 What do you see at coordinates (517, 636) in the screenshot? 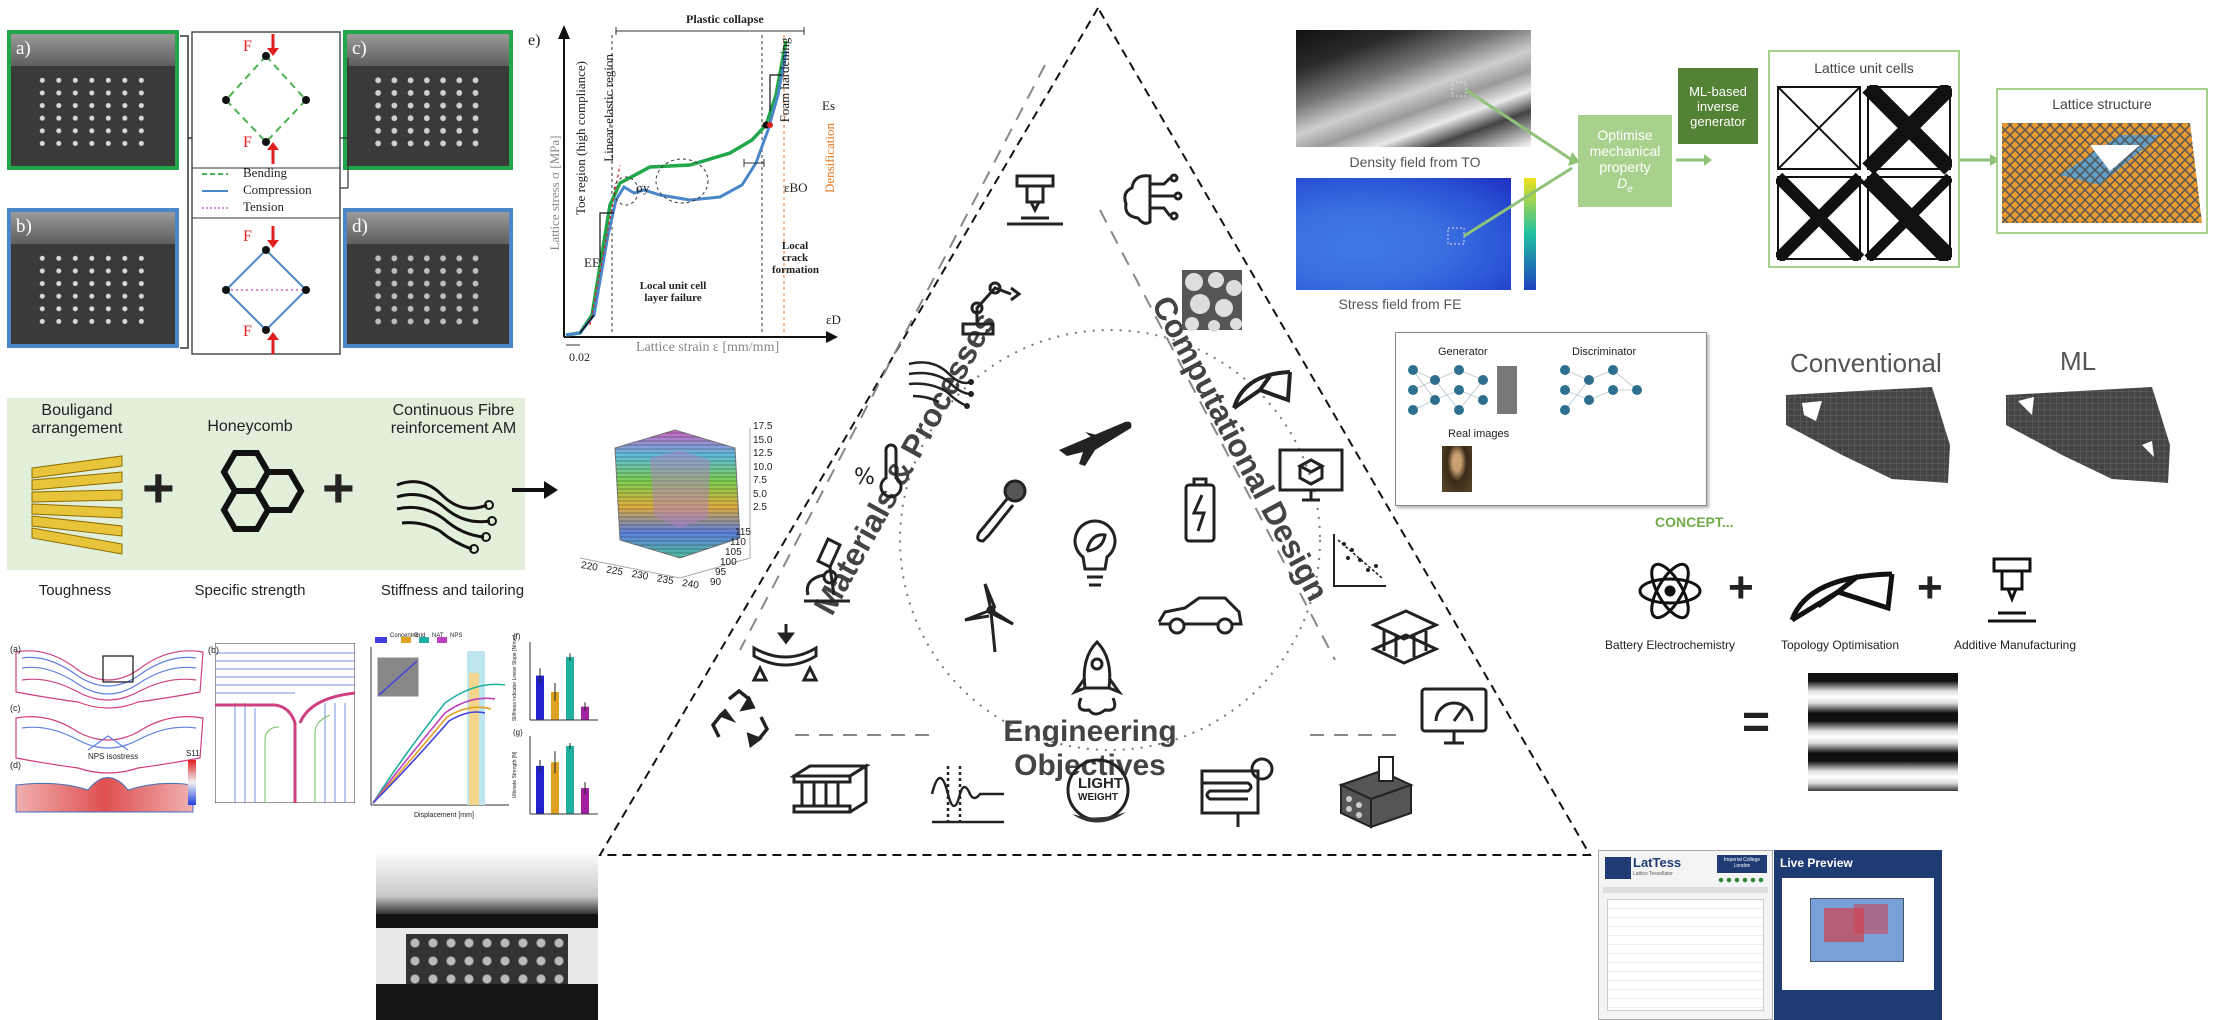
I see `fig-label-f: (f)` at bounding box center [517, 636].